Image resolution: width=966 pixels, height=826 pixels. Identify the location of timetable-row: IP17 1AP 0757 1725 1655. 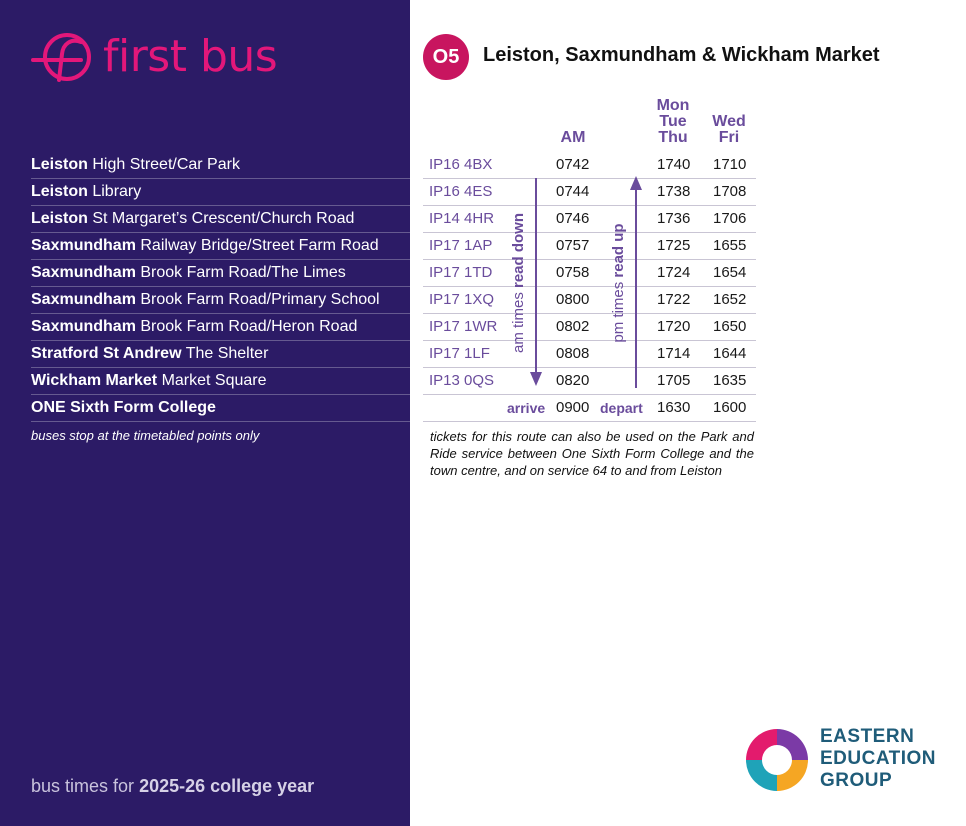
(589, 246).